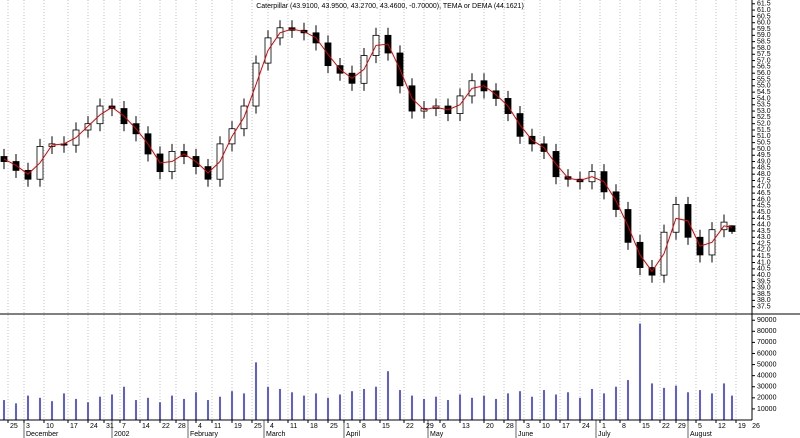 The height and width of the screenshot is (438, 800). Describe the element at coordinates (764, 73) in the screenshot. I see `y-tick-label: 56.0` at that location.